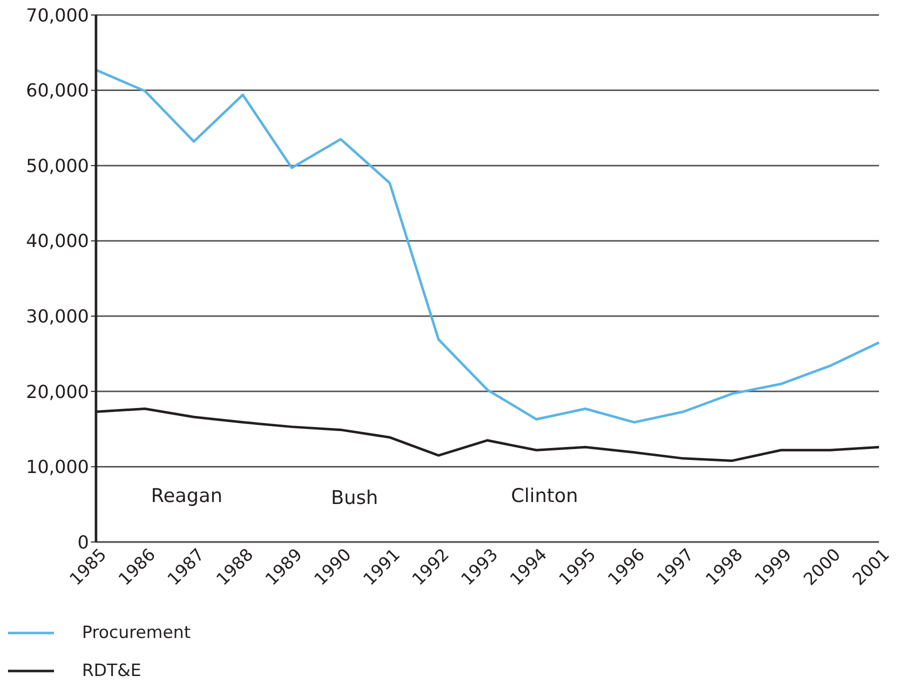 The width and height of the screenshot is (901, 689). What do you see at coordinates (57, 91) in the screenshot?
I see `y-tick-label: 60,000` at bounding box center [57, 91].